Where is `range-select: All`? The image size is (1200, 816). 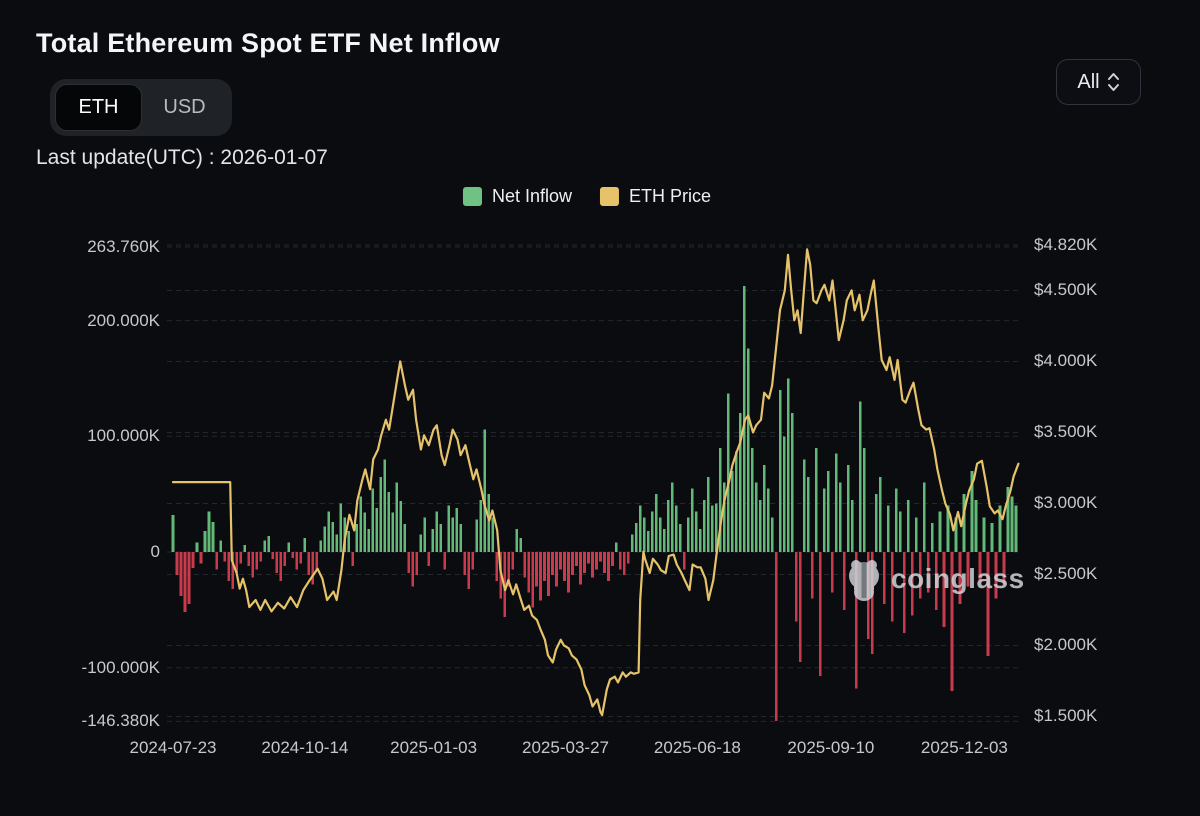 range-select: All is located at coordinates (1098, 82).